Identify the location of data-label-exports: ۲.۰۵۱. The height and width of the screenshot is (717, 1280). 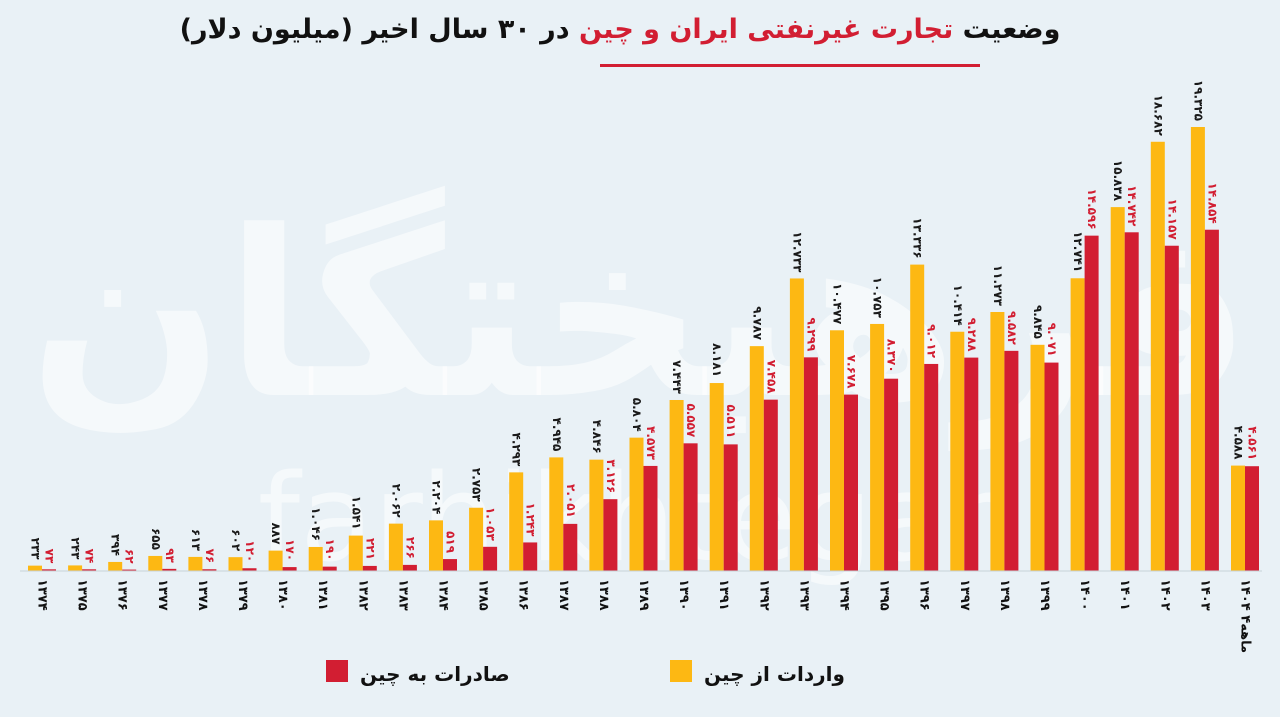
(571, 501).